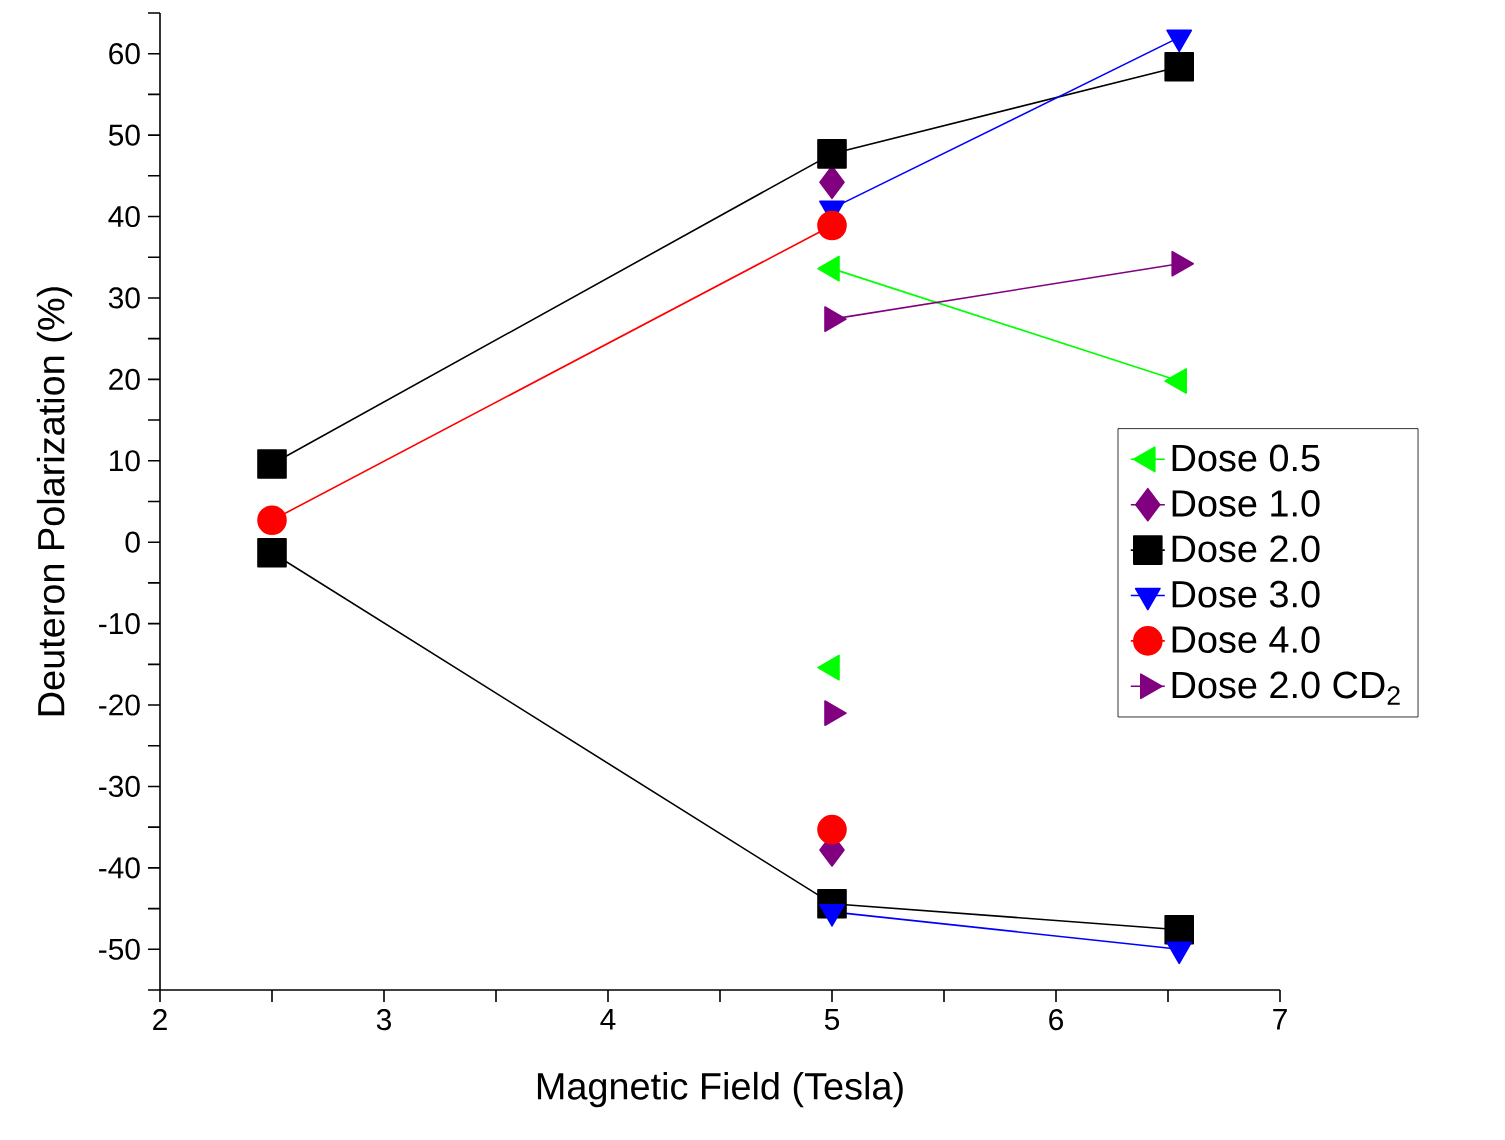 The height and width of the screenshot is (1140, 1505). Describe the element at coordinates (1280, 1019) in the screenshot. I see `x-tick-label: 7` at that location.